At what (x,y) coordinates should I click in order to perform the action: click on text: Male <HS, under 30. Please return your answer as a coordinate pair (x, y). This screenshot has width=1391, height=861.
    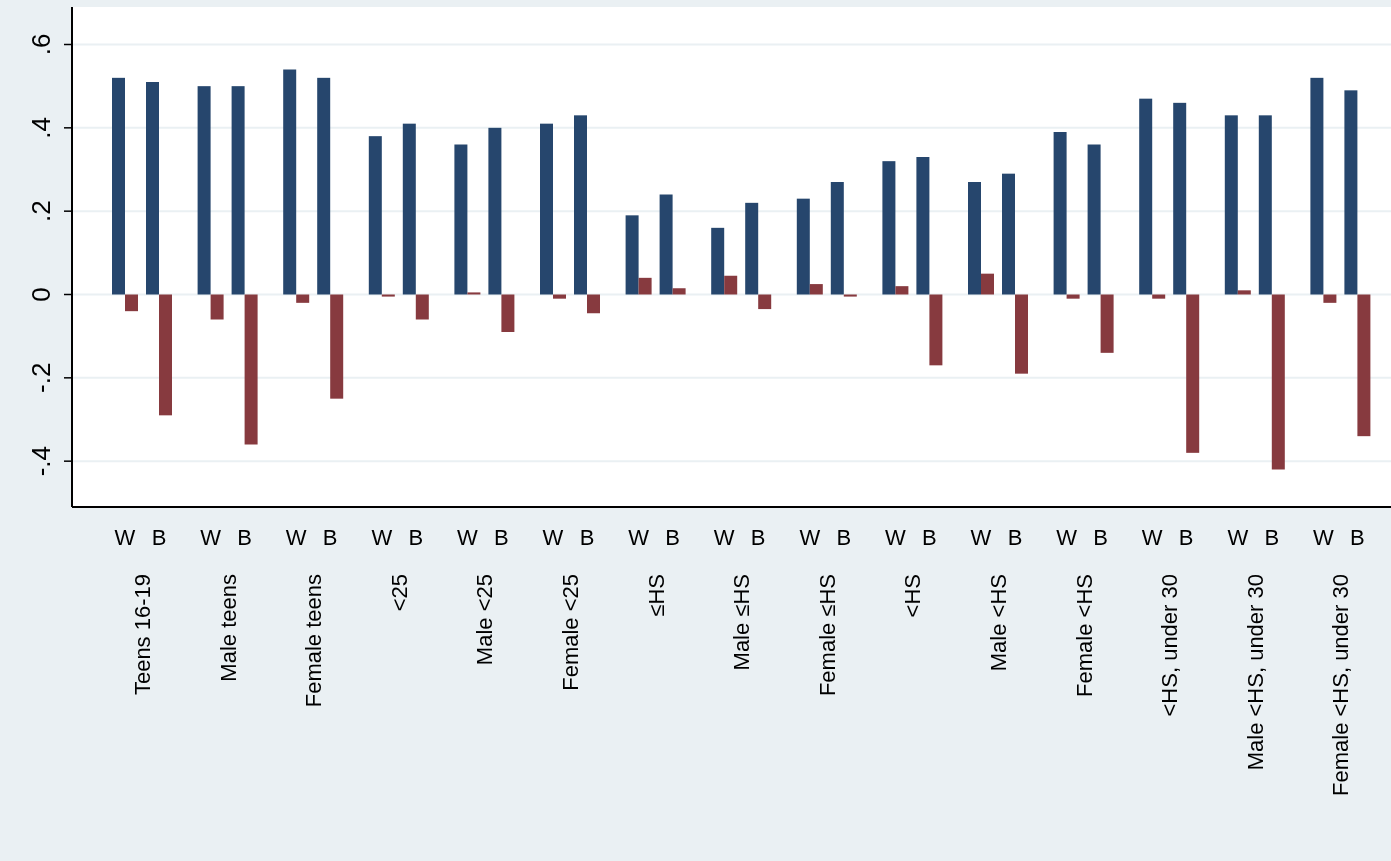
    Looking at the image, I should click on (1255, 672).